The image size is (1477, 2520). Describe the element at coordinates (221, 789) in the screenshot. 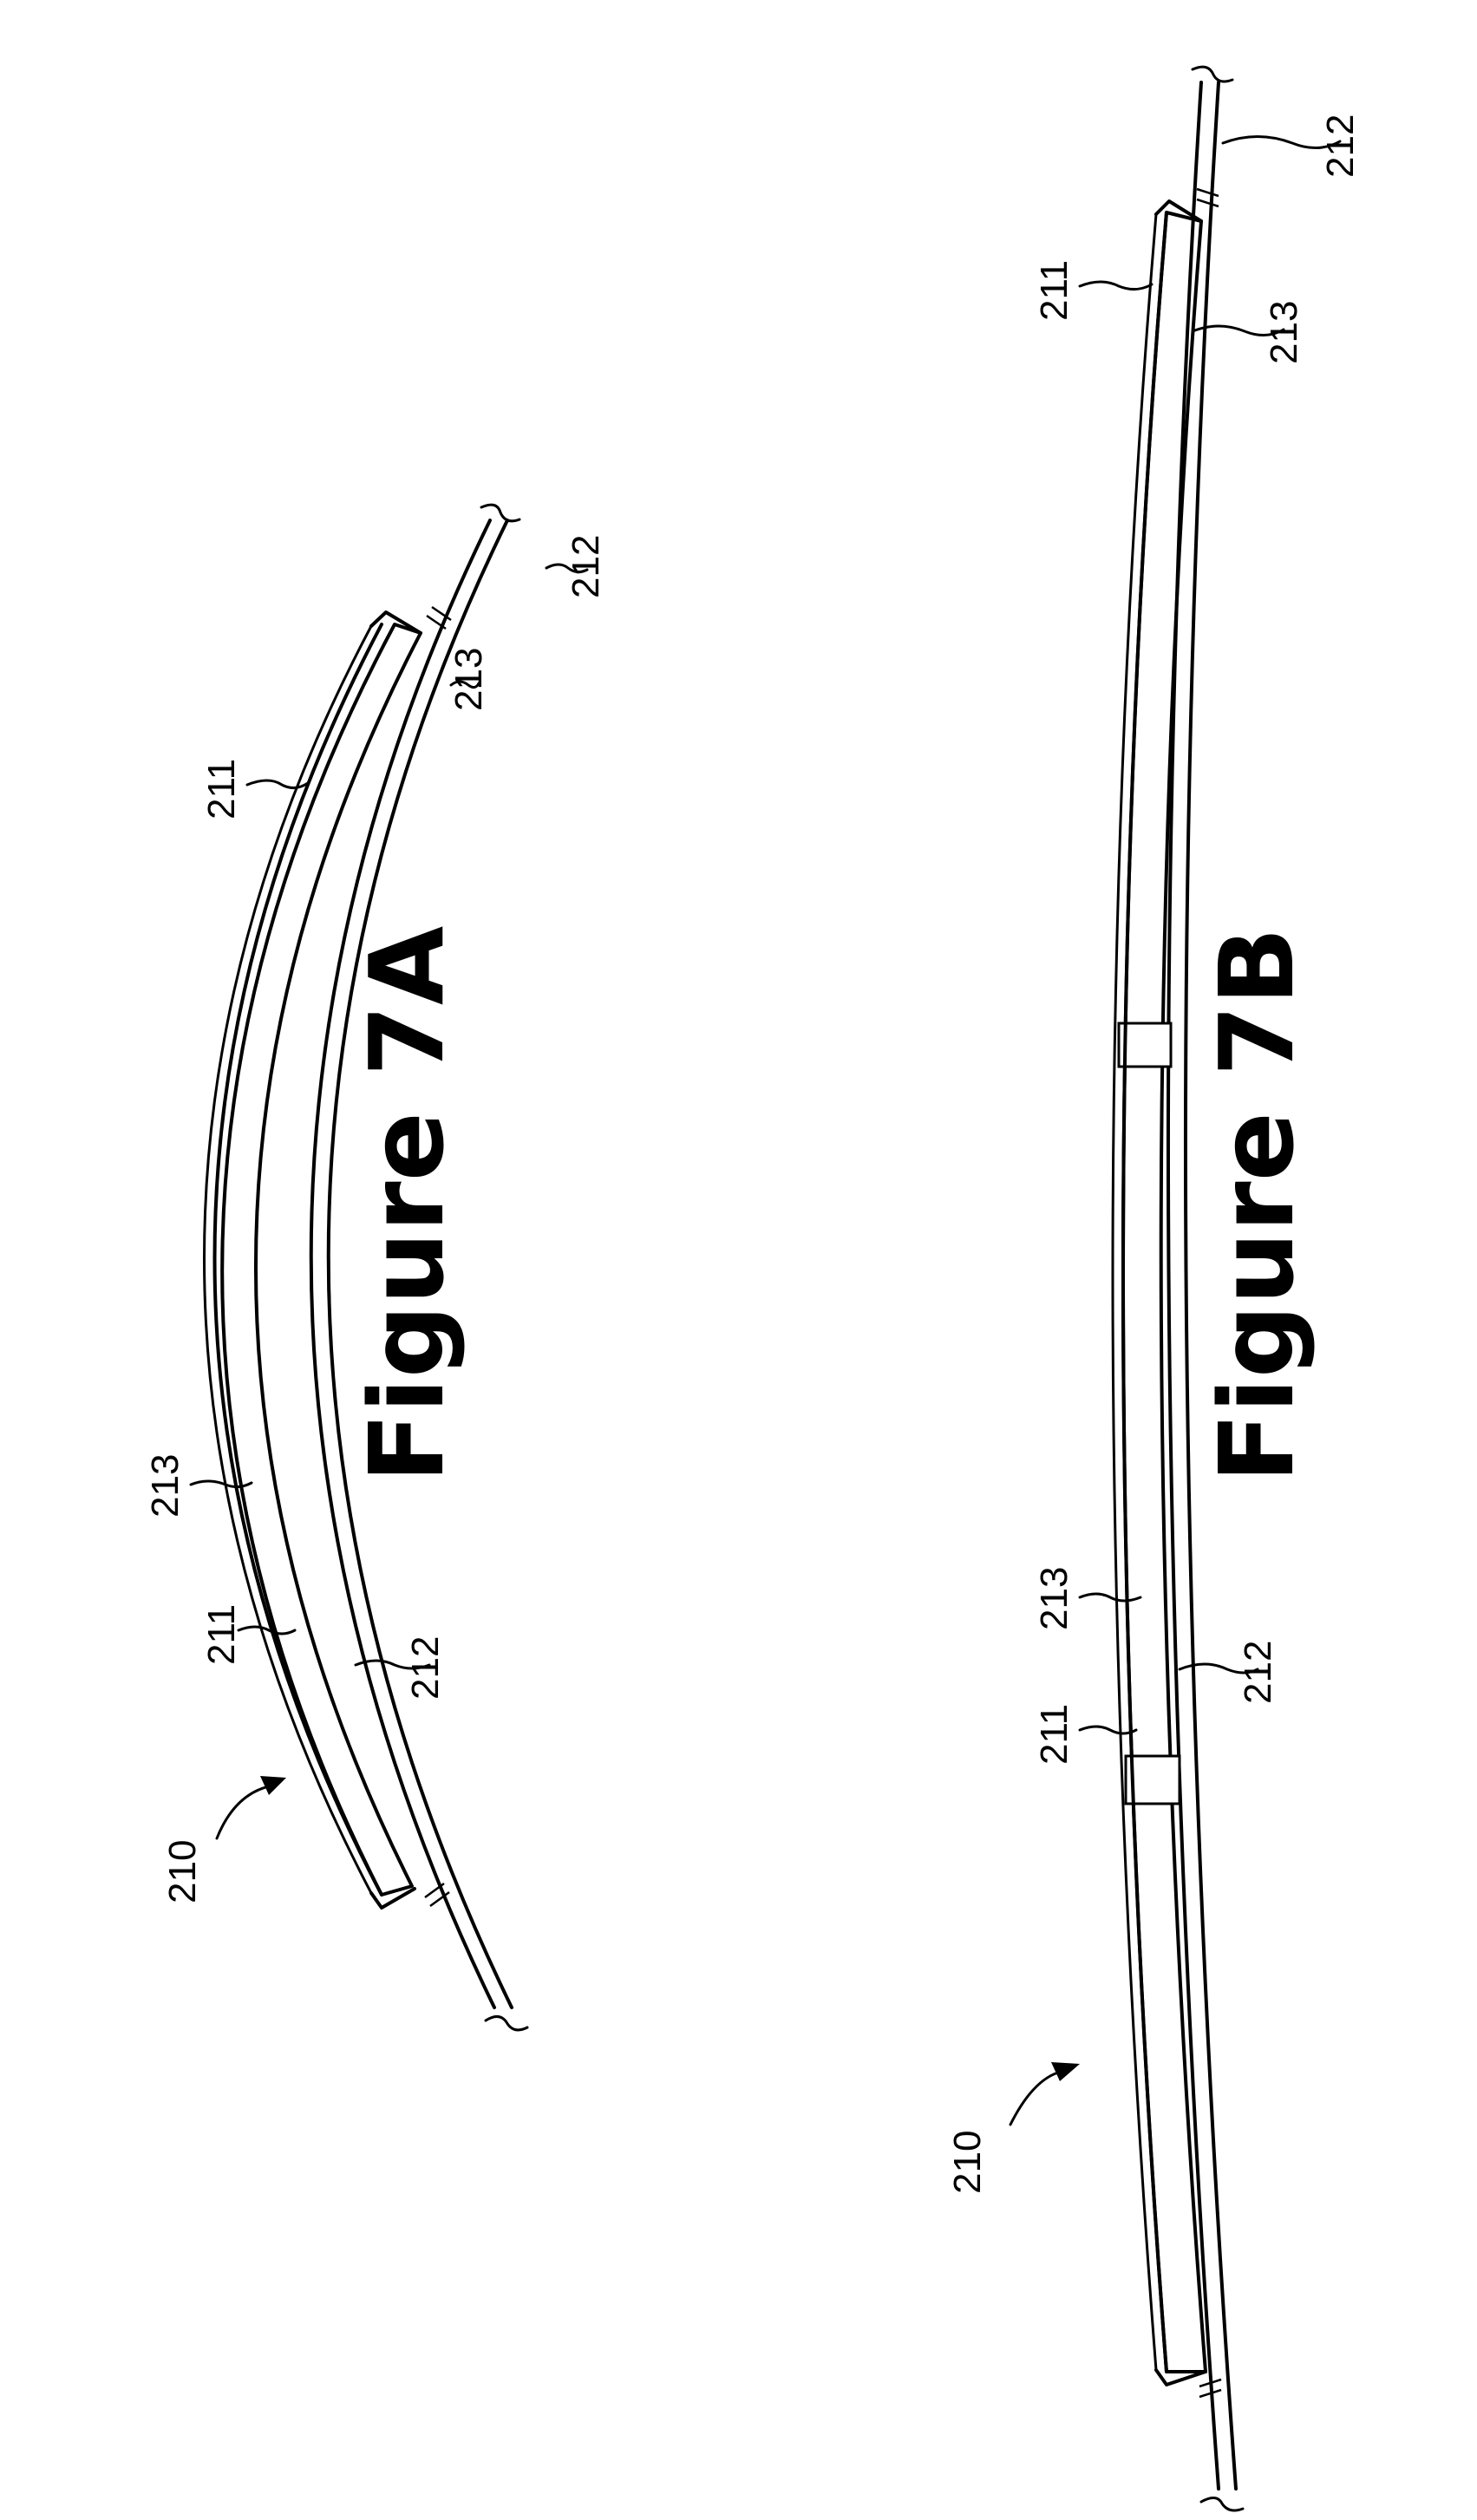

I see `ref-211-upper-label-7a: 211` at that location.